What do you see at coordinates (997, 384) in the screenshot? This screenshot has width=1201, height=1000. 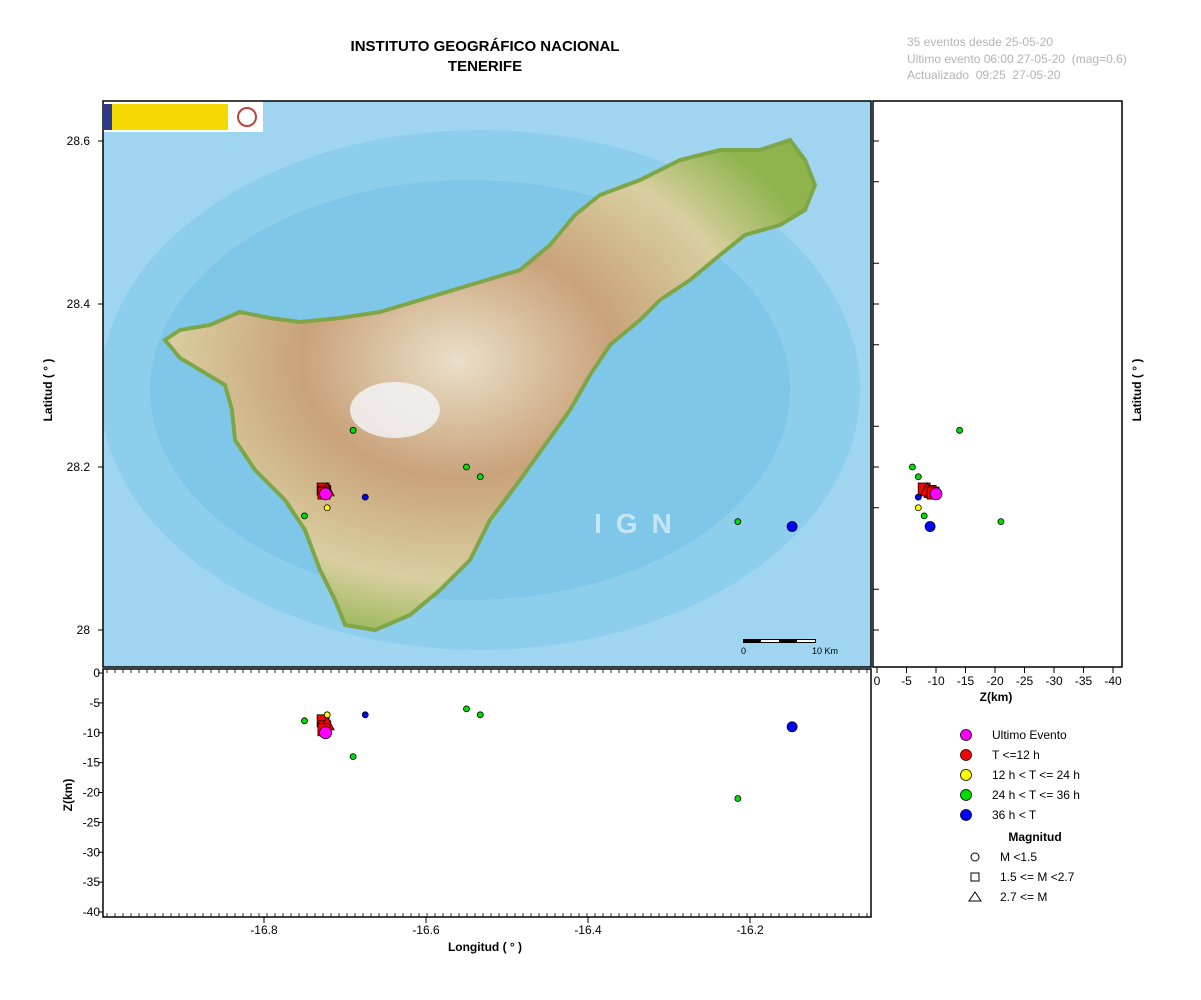 I see `depth-lat-panel` at bounding box center [997, 384].